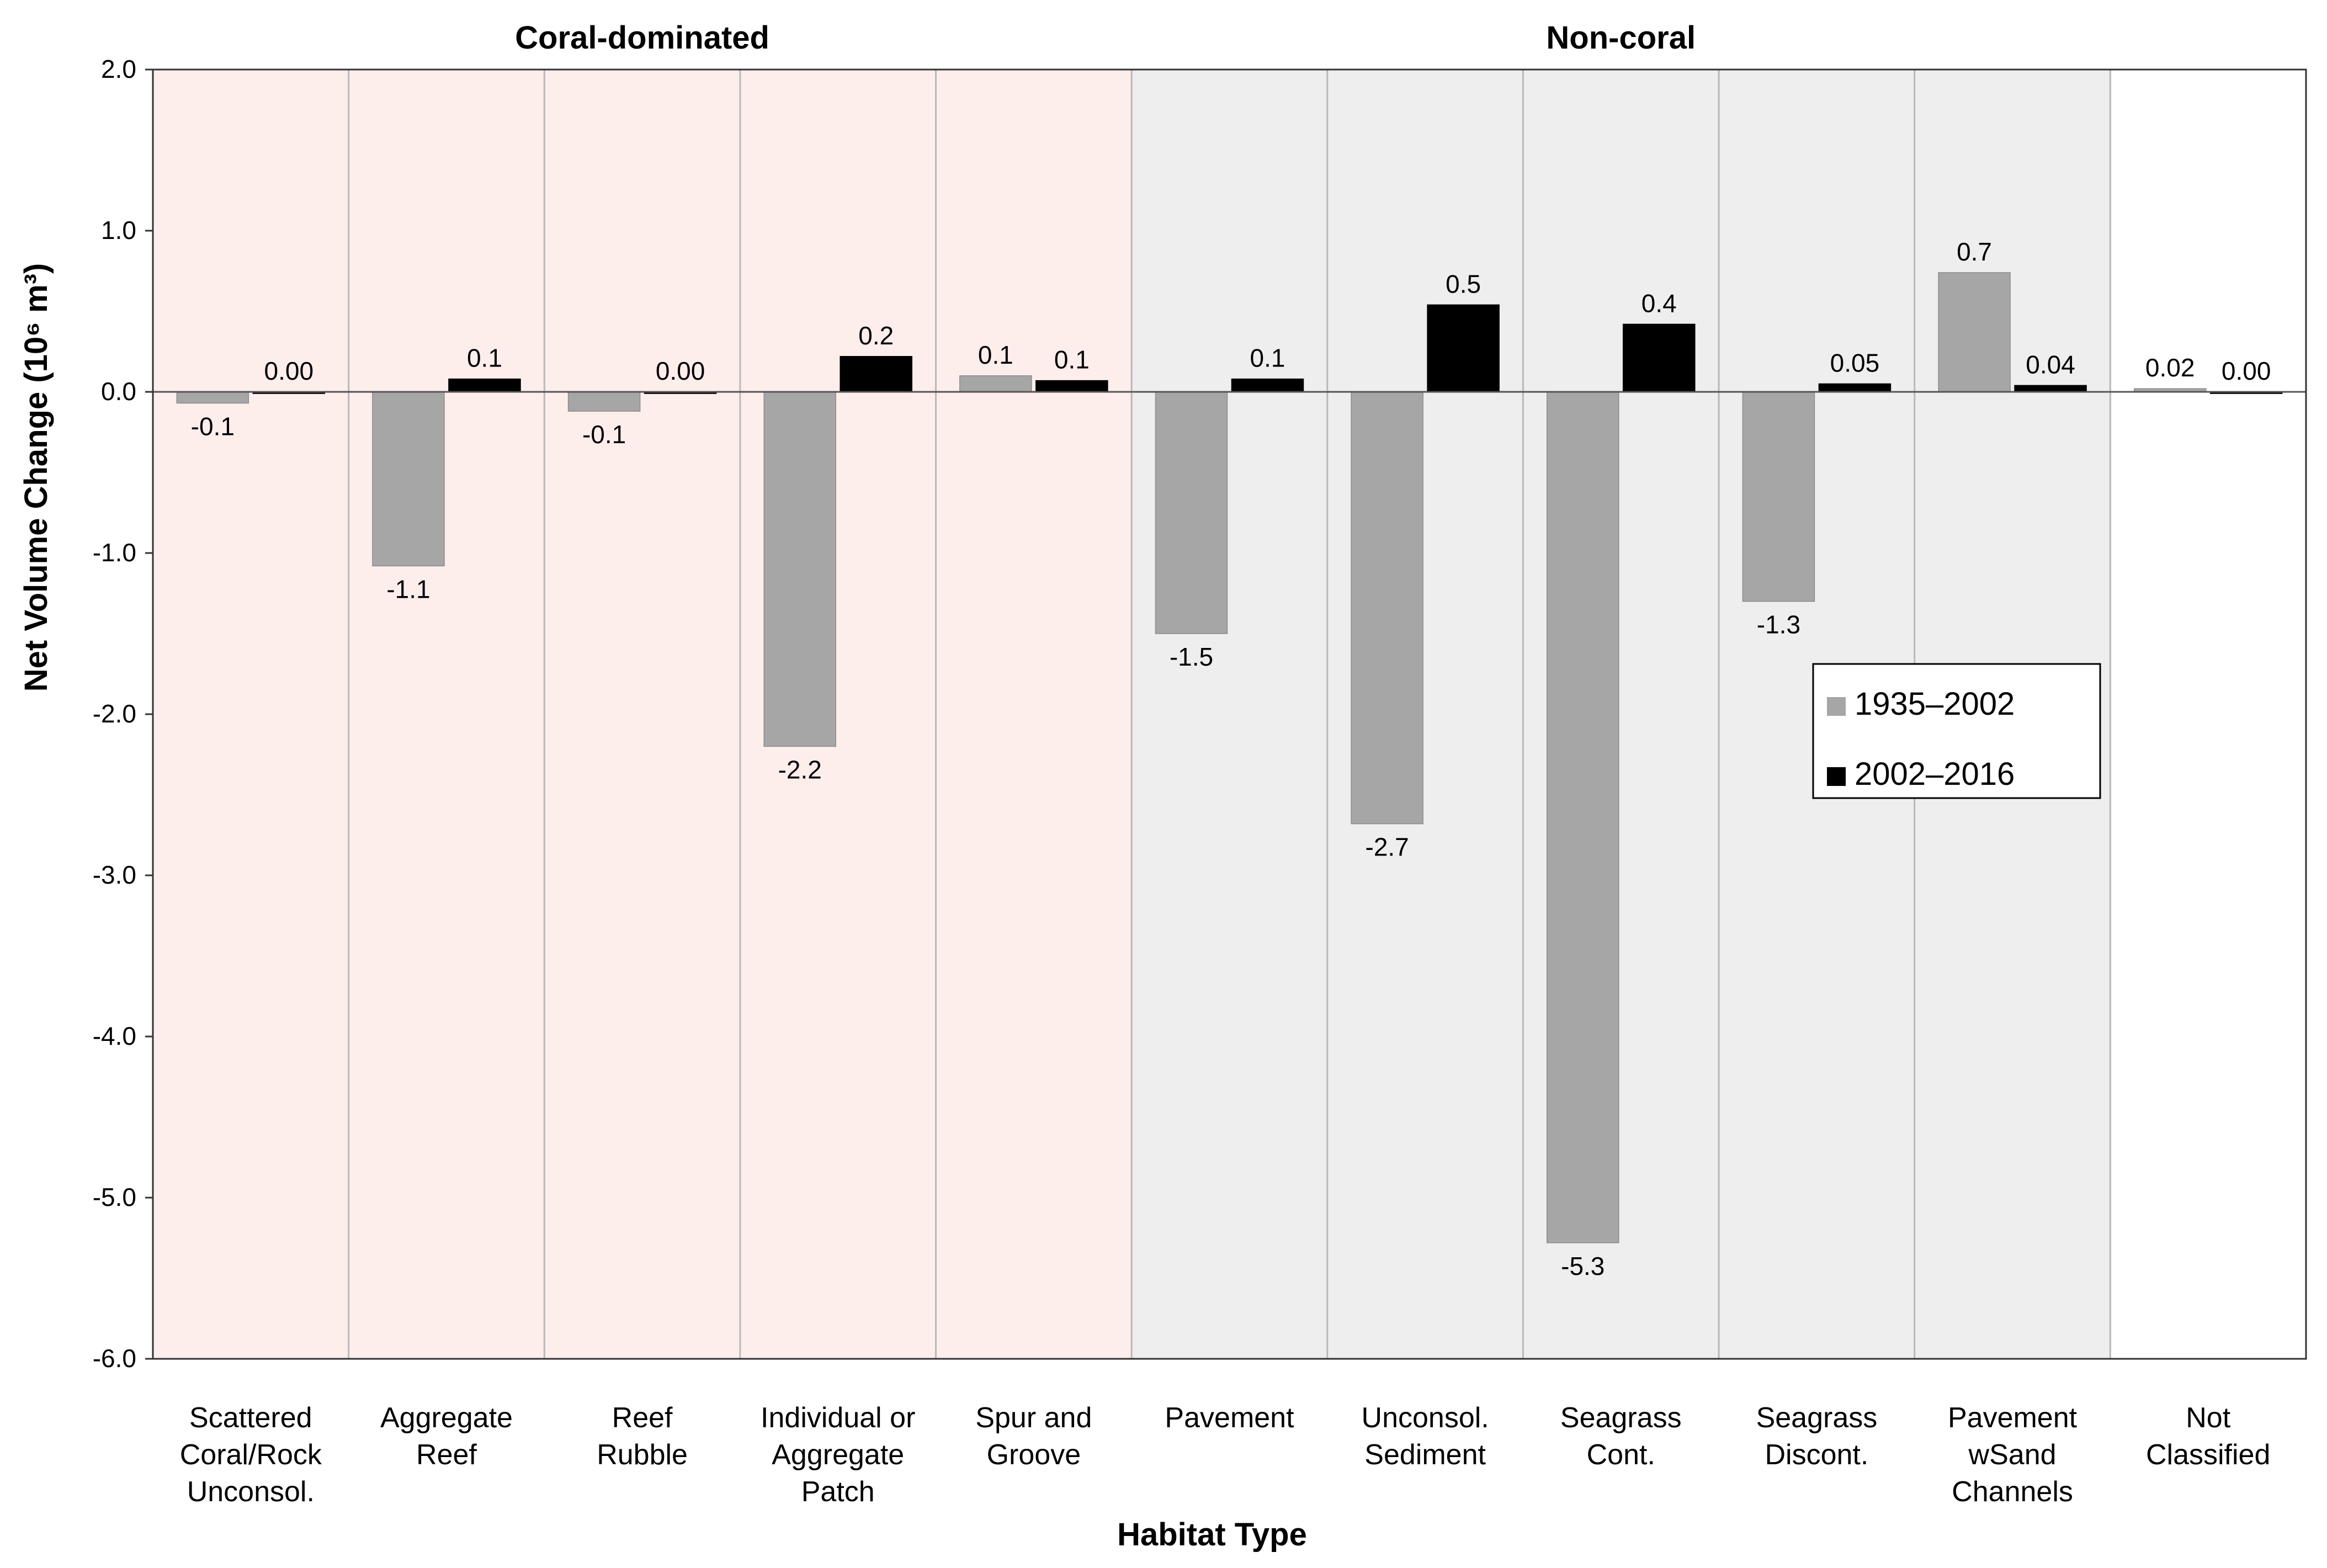 The width and height of the screenshot is (2327, 1568). I want to click on y-tick-label: -1.0, so click(114, 552).